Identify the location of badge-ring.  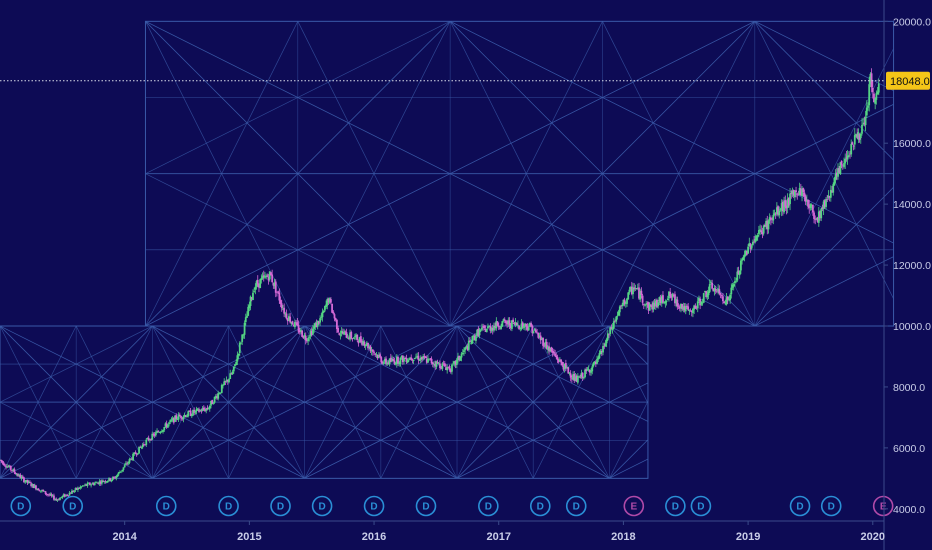
(675, 506).